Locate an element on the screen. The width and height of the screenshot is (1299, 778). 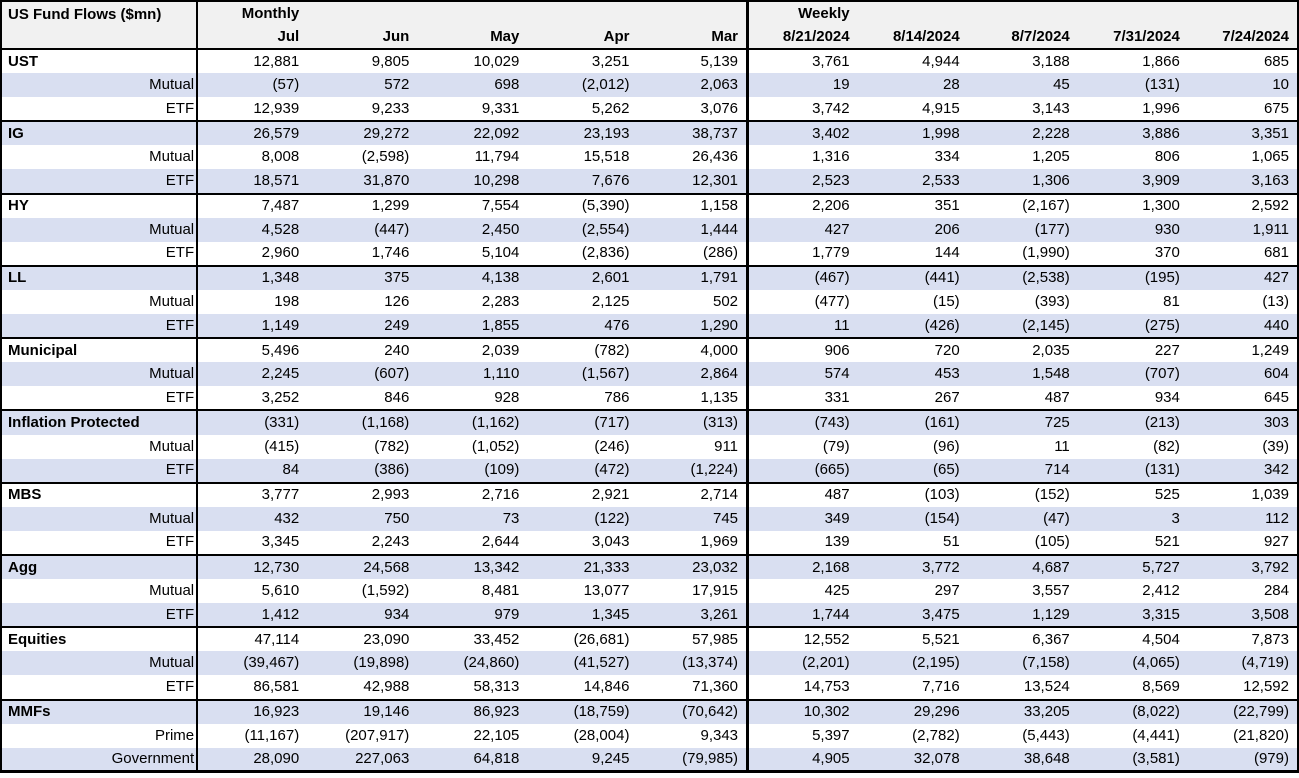
cell-value: 33,205 is located at coordinates (1022, 711).